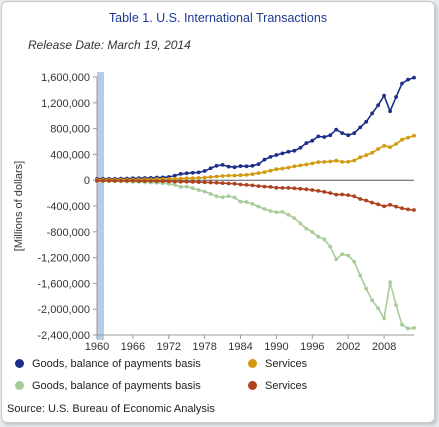  I want to click on source-note: Source: U.S. Bureau of Economic Analysis, so click(111, 409).